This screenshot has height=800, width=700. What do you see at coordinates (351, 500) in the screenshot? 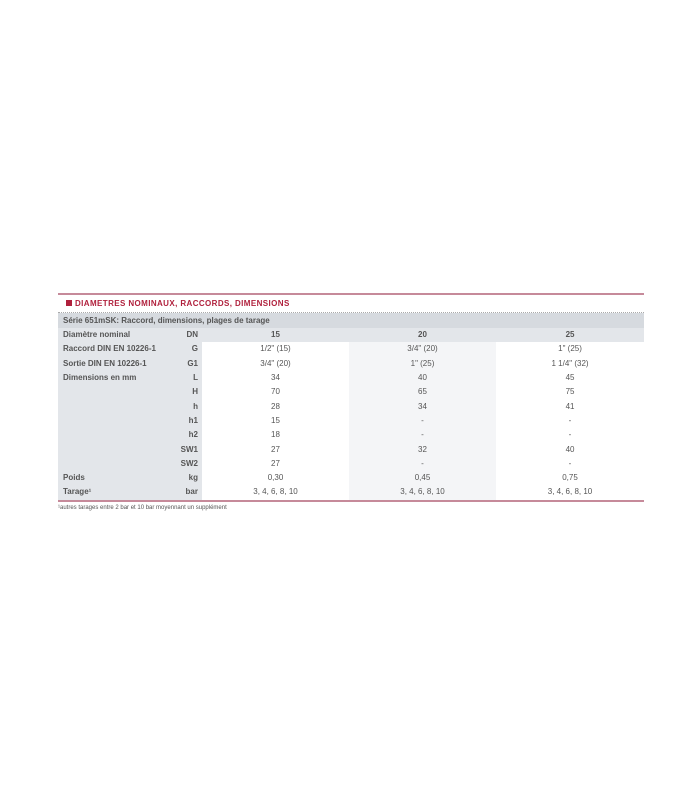
I see `bottom-divider` at bounding box center [351, 500].